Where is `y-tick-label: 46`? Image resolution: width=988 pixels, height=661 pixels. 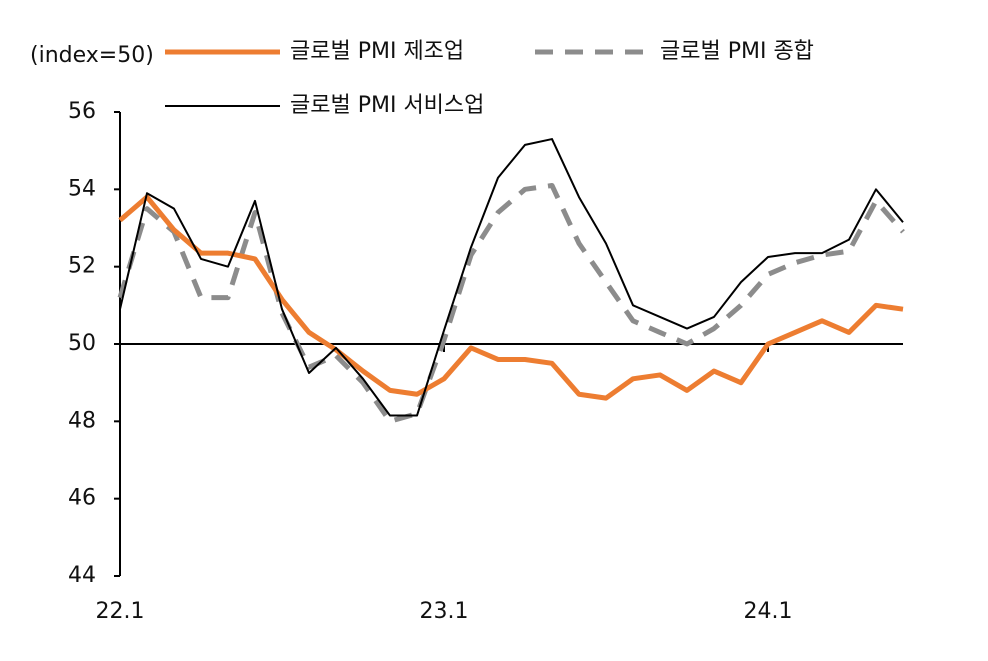
y-tick-label: 46 is located at coordinates (82, 498).